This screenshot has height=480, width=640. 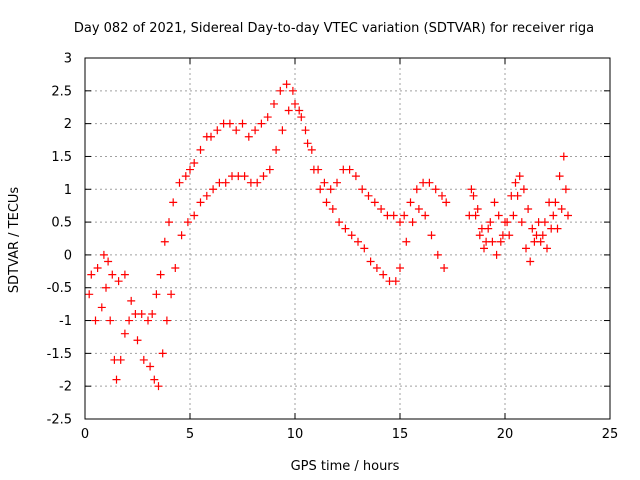 What do you see at coordinates (400, 434) in the screenshot?
I see `x-tick-label: 15` at bounding box center [400, 434].